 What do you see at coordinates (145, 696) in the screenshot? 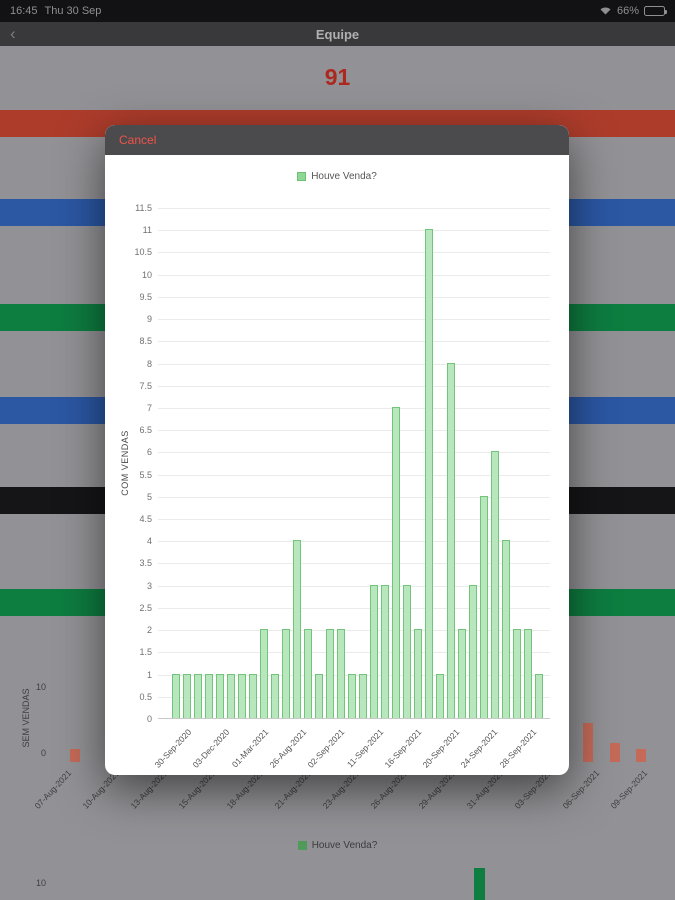
I see `y-tick-label: 0.5` at bounding box center [145, 696].